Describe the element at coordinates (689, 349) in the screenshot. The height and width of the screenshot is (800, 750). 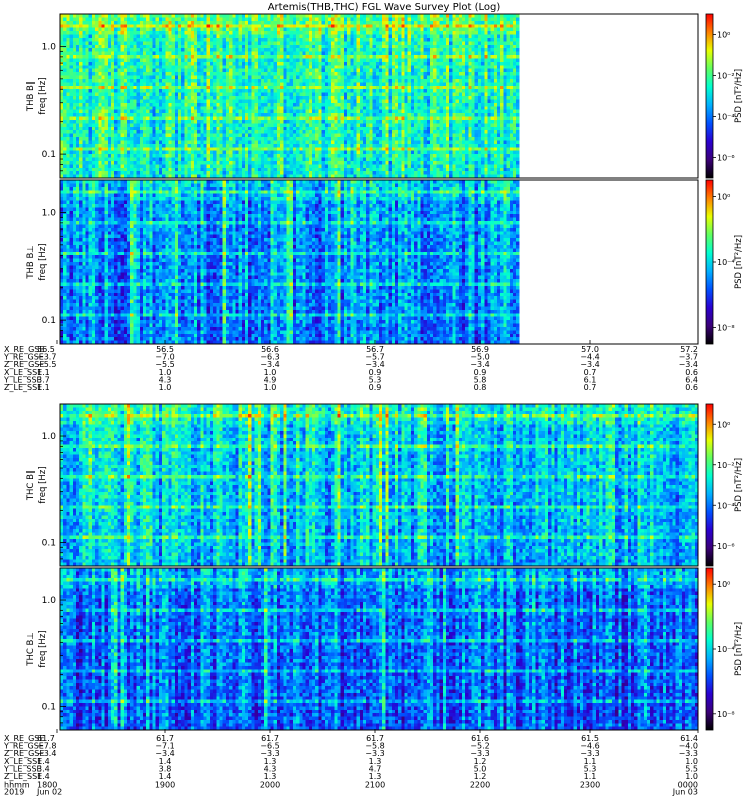
I see `ephemeris-value: 57.2` at that location.